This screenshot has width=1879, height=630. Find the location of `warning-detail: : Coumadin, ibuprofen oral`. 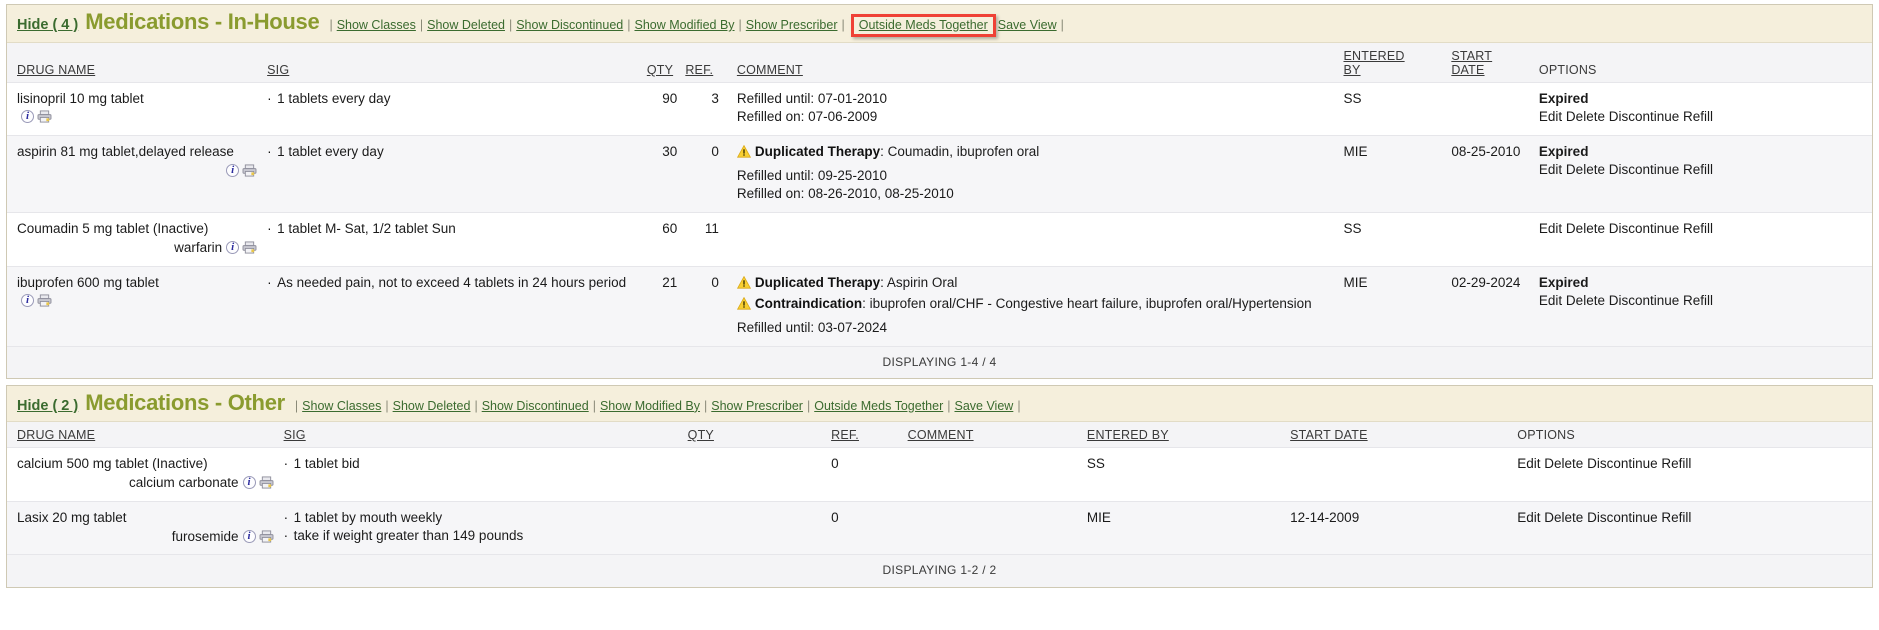

warning-detail: : Coumadin, ibuprofen oral is located at coordinates (960, 151).